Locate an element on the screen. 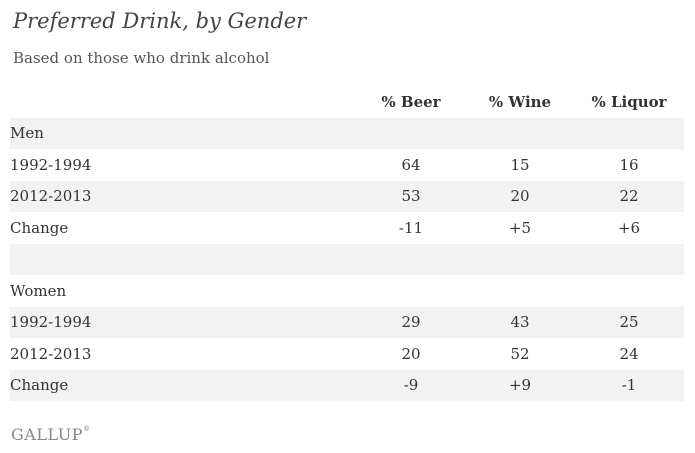 The width and height of the screenshot is (695, 453). table-row: Change -11 +5 +6 is located at coordinates (347, 228).